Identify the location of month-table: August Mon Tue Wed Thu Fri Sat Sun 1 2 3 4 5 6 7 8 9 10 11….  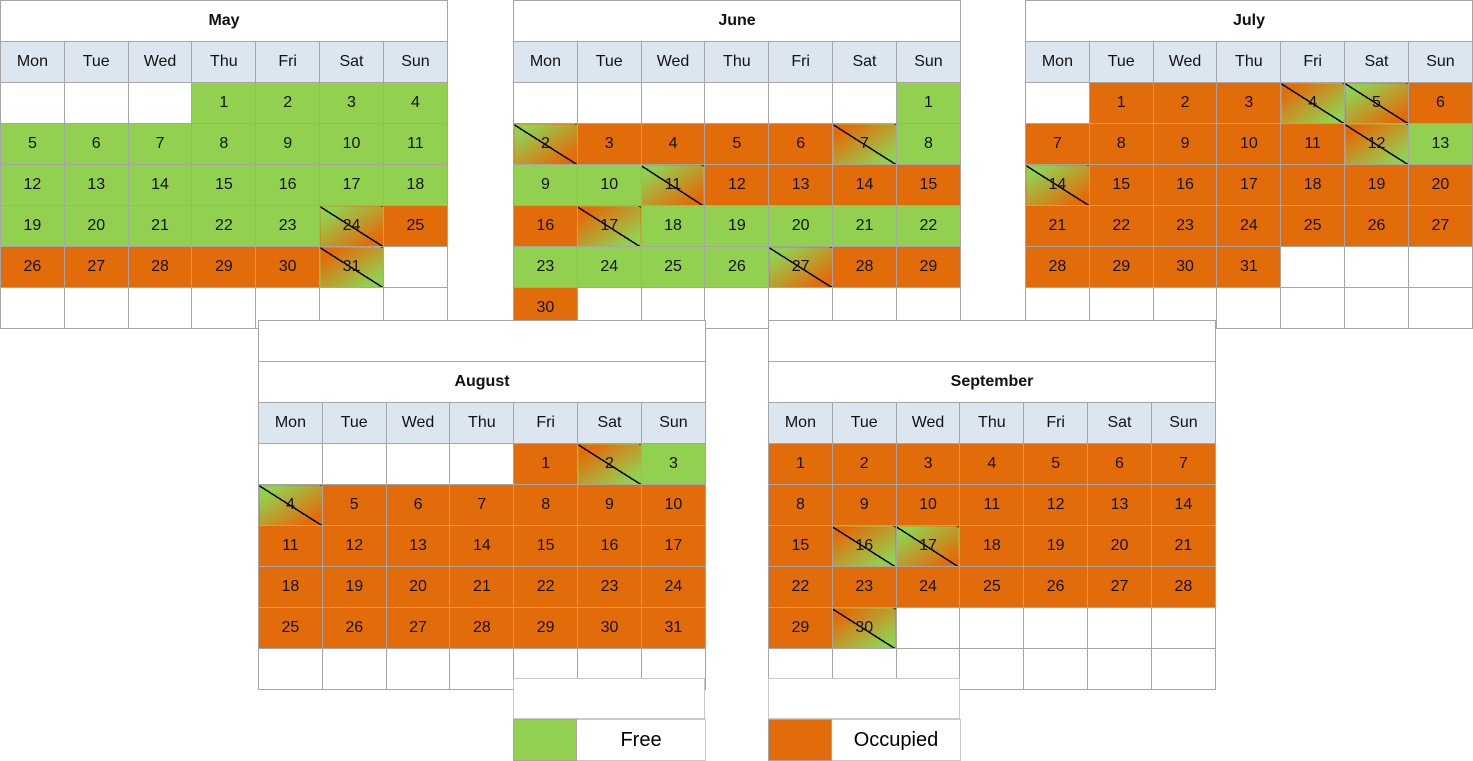
(482, 505).